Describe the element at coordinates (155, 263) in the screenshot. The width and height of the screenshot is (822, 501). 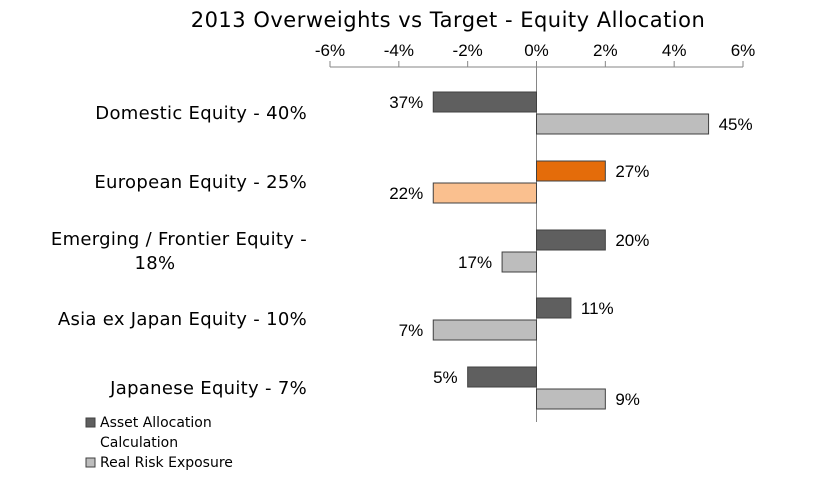
I see `category-label: 18%` at that location.